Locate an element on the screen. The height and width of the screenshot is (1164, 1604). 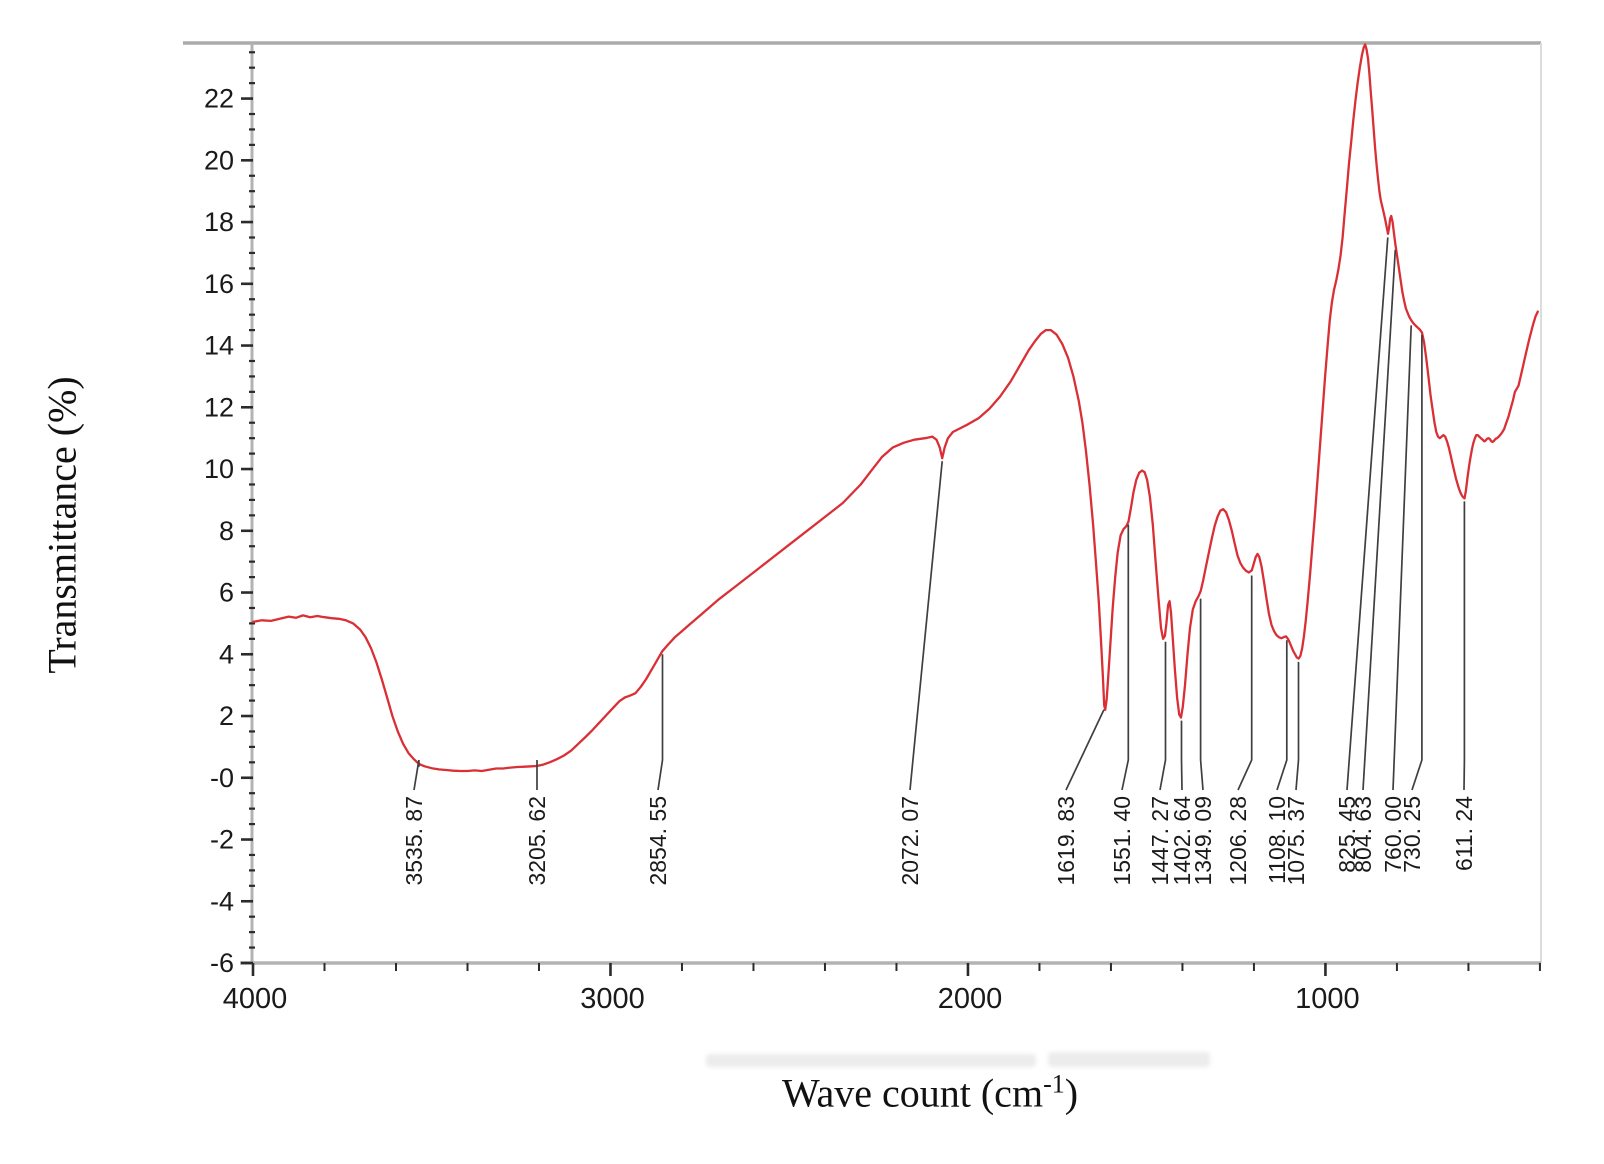
y-tick-label: 12 is located at coordinates (219, 407).